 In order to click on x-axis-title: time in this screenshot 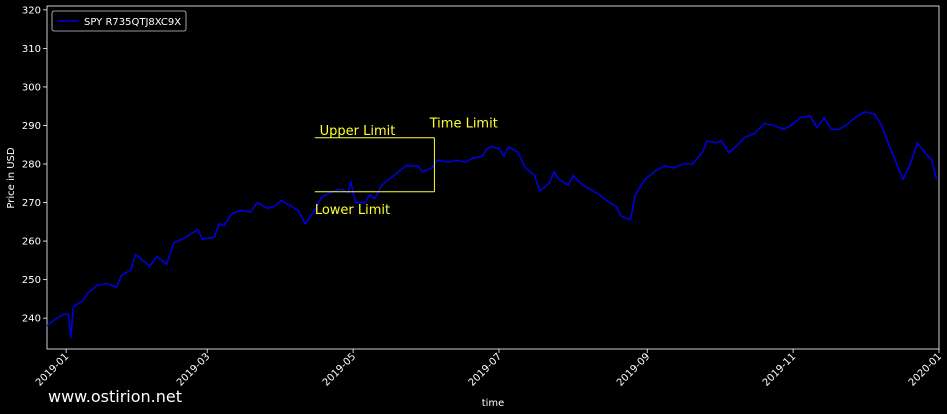, I will do `click(493, 403)`.